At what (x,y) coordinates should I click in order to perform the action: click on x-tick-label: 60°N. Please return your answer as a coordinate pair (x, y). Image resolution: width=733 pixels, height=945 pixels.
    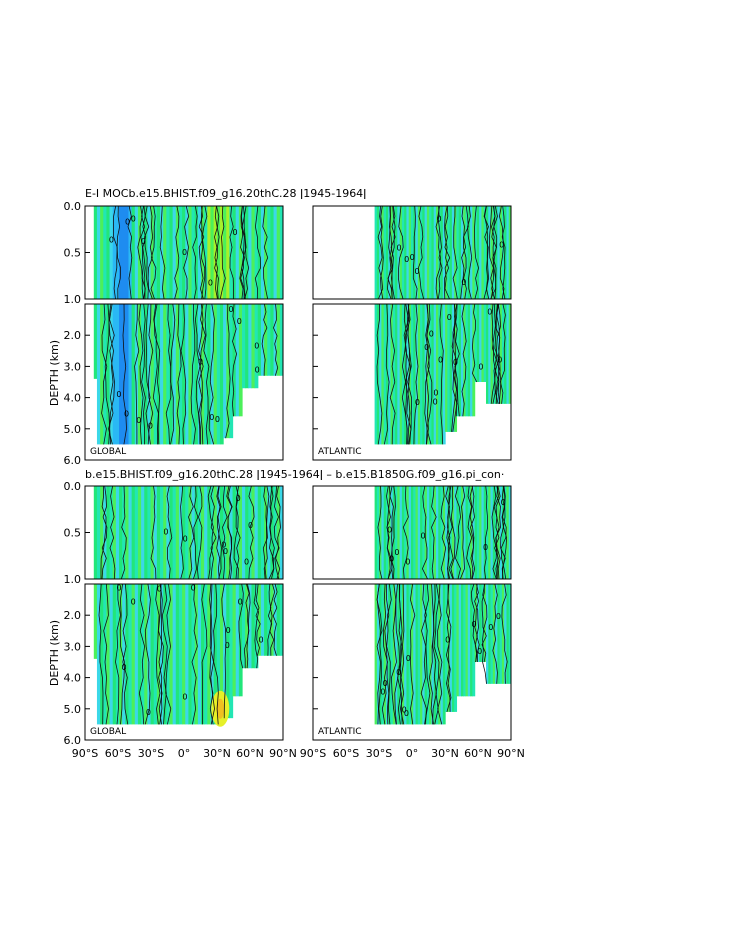
    Looking at the image, I should click on (478, 753).